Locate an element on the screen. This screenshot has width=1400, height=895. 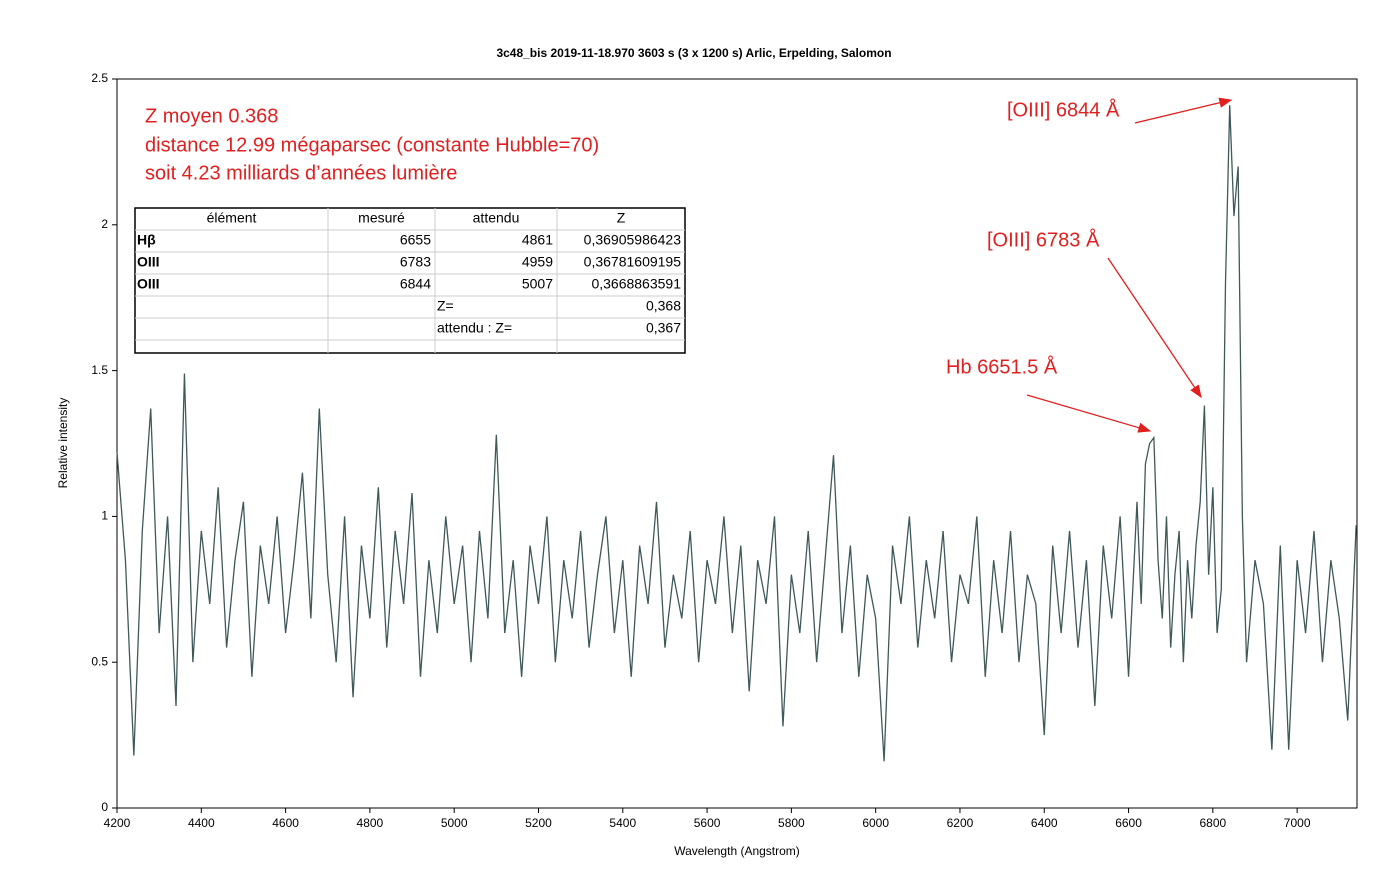
annotation: soit 4.23 milliards d’années lumière is located at coordinates (301, 173).